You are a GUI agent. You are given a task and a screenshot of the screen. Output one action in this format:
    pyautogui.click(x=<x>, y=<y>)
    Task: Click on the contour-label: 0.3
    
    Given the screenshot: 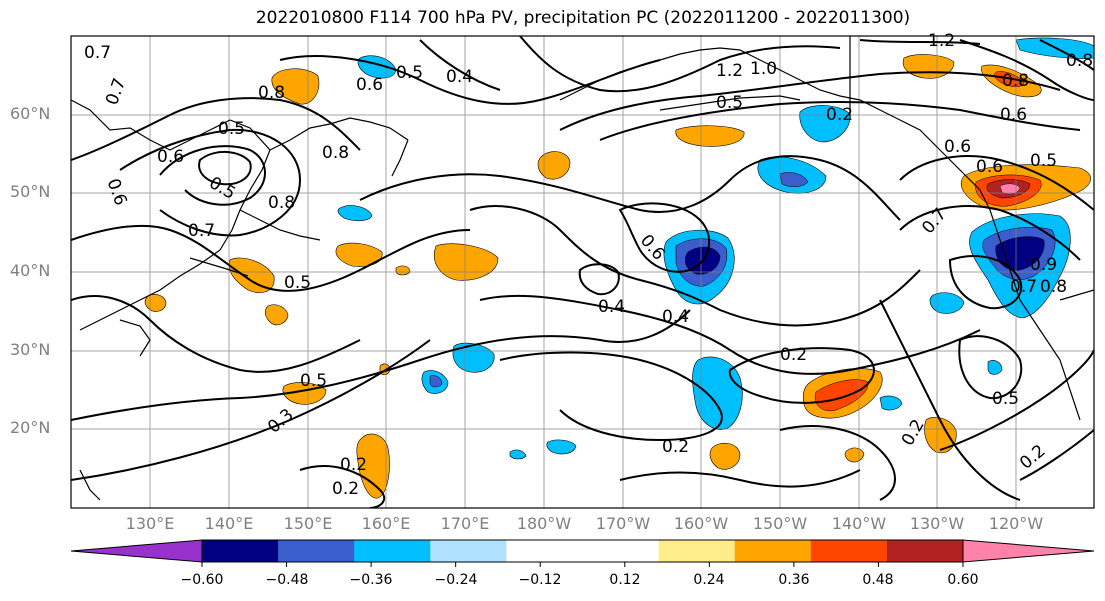 What is the action you would take?
    pyautogui.click(x=281, y=421)
    